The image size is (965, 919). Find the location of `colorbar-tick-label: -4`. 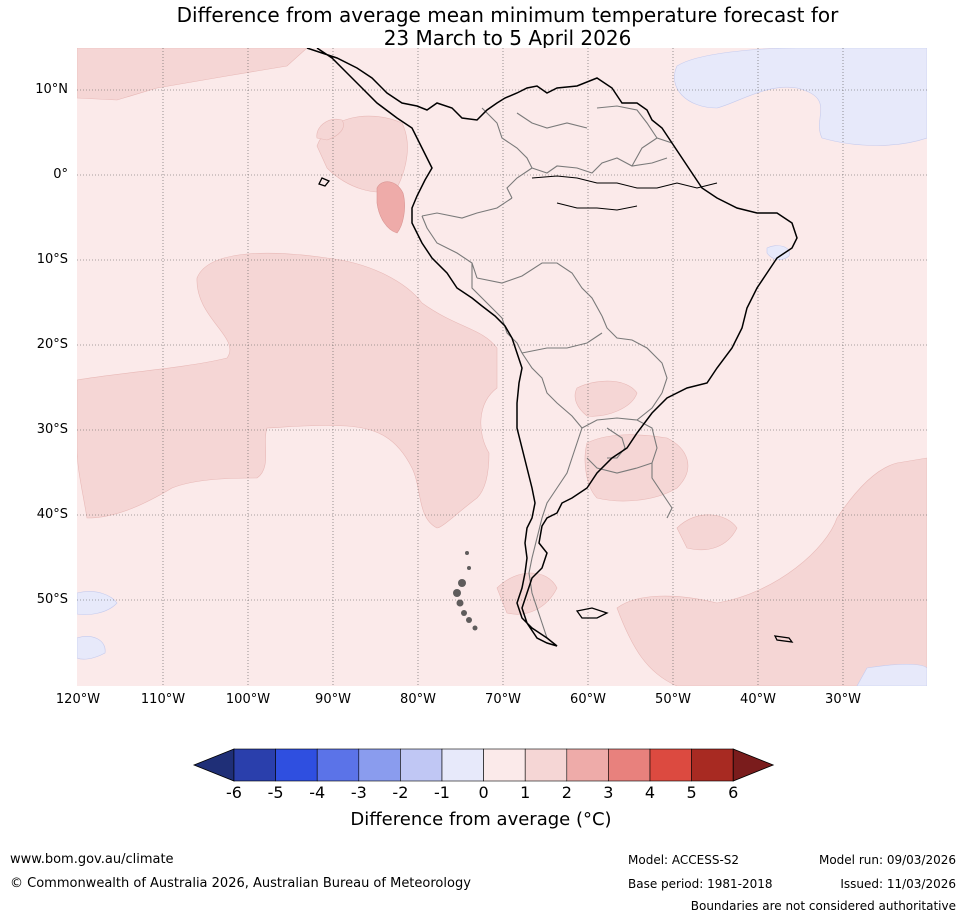

colorbar-tick-label: -4 is located at coordinates (317, 792).